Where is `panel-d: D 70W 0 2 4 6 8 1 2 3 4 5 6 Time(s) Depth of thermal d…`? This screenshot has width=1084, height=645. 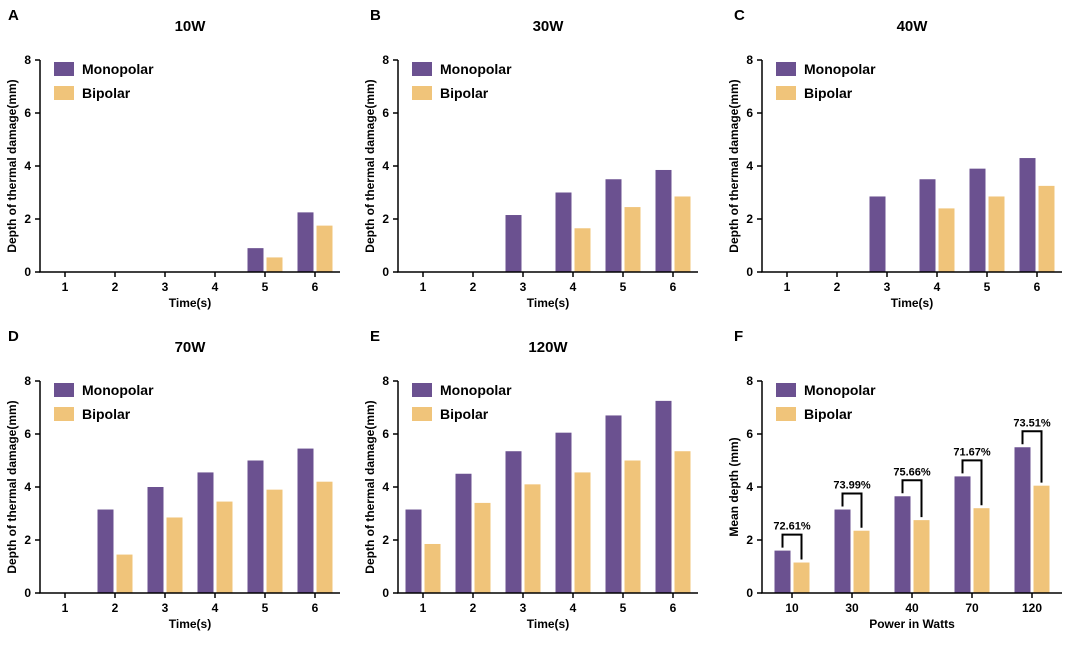 panel-d: D 70W 0 2 4 6 8 1 2 3 4 5 6 Time(s) Depth of thermal d… is located at coordinates (172, 479).